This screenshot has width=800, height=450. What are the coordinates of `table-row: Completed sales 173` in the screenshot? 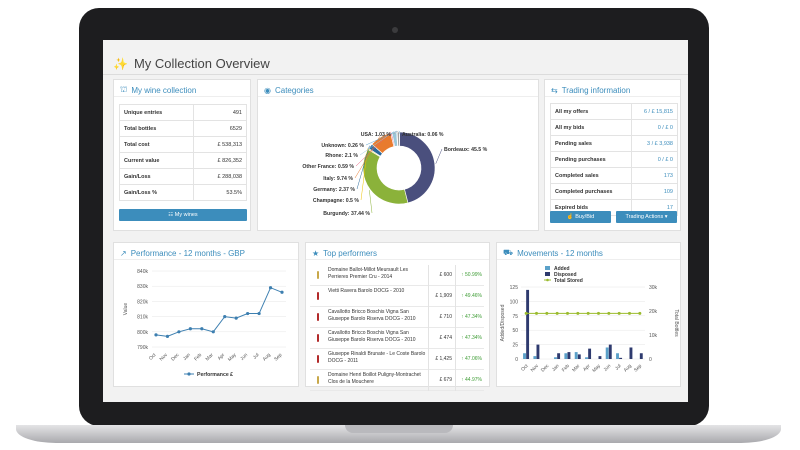 It's located at (614, 175).